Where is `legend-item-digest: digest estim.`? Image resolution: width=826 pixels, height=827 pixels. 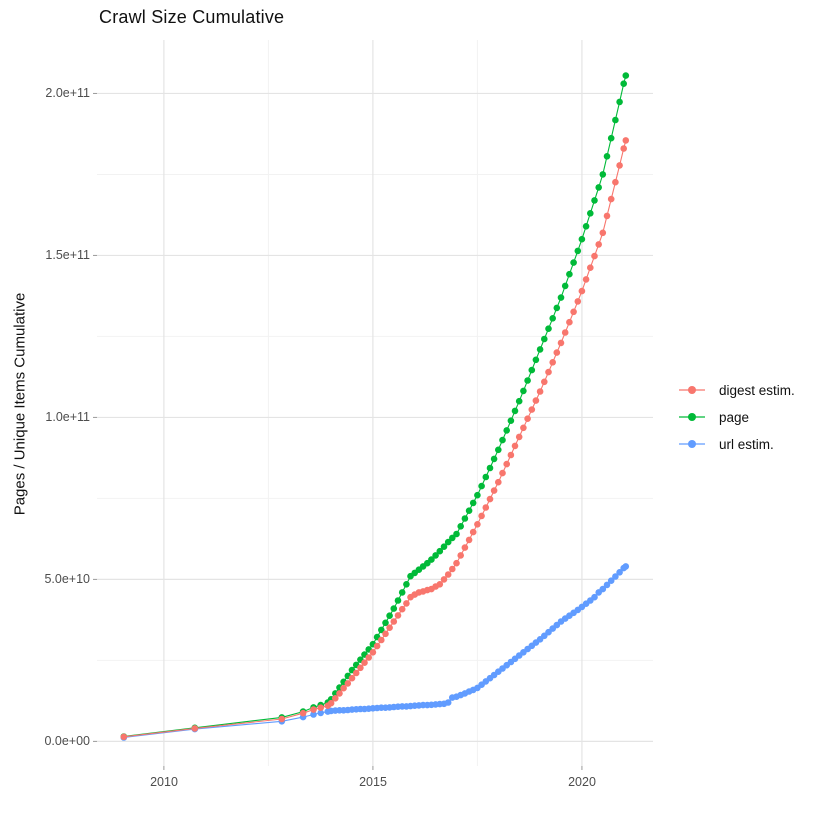 legend-item-digest: digest estim. is located at coordinates (736, 390).